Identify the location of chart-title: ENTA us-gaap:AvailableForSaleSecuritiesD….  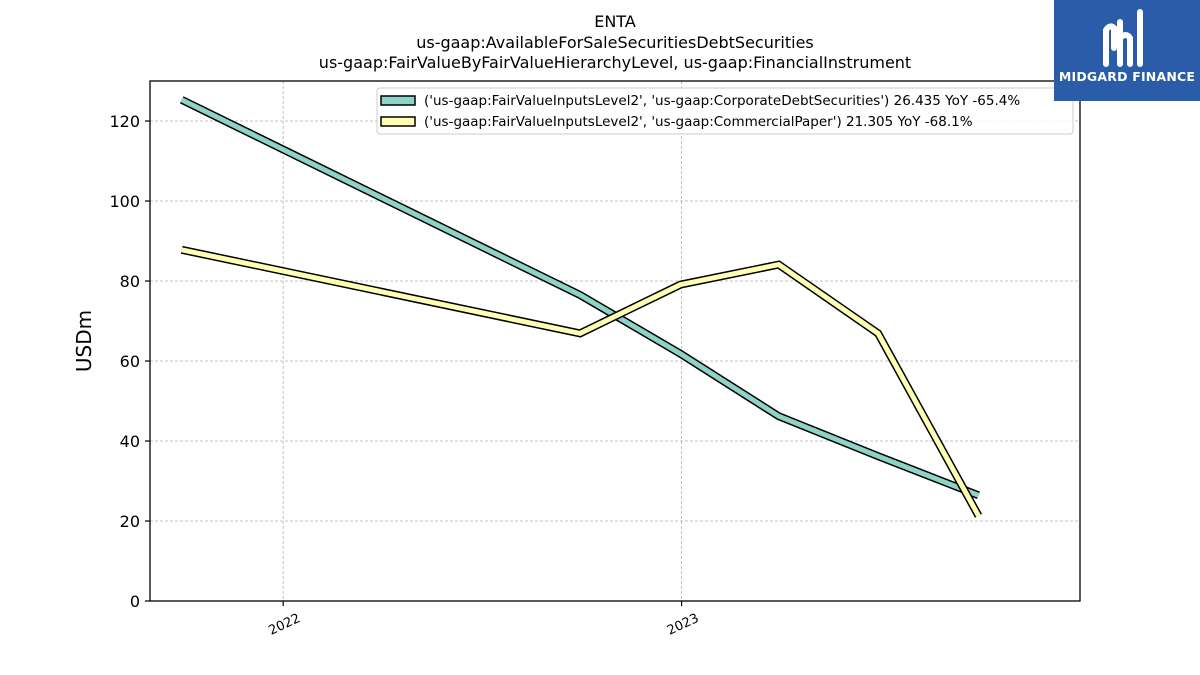
(615, 42).